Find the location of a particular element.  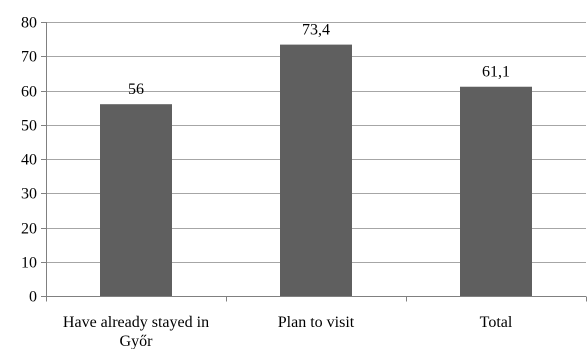

category-label: Plan to visit is located at coordinates (316, 322).